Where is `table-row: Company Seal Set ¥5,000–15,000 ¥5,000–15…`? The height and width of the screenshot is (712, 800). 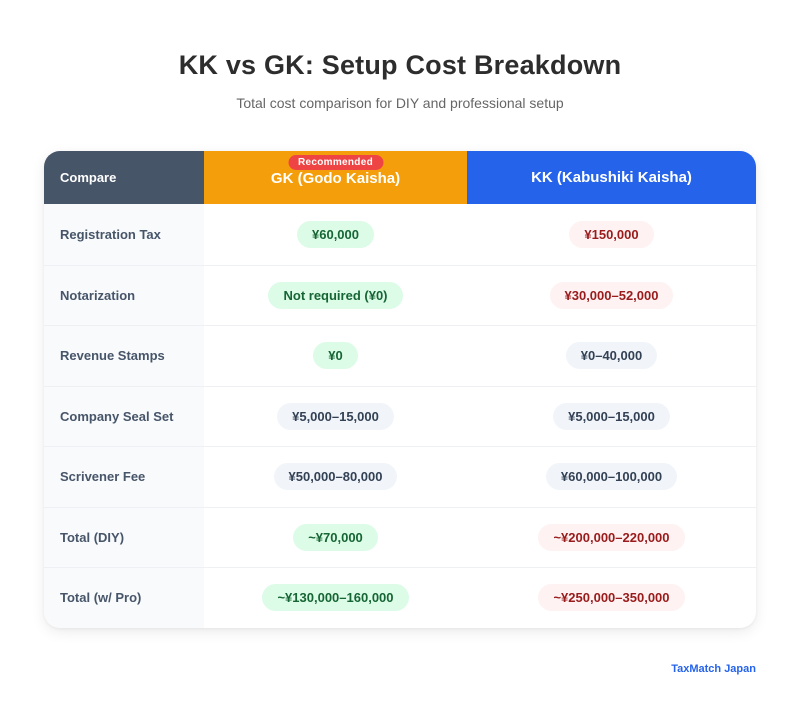
table-row: Company Seal Set ¥5,000–15,000 ¥5,000–15… is located at coordinates (400, 416).